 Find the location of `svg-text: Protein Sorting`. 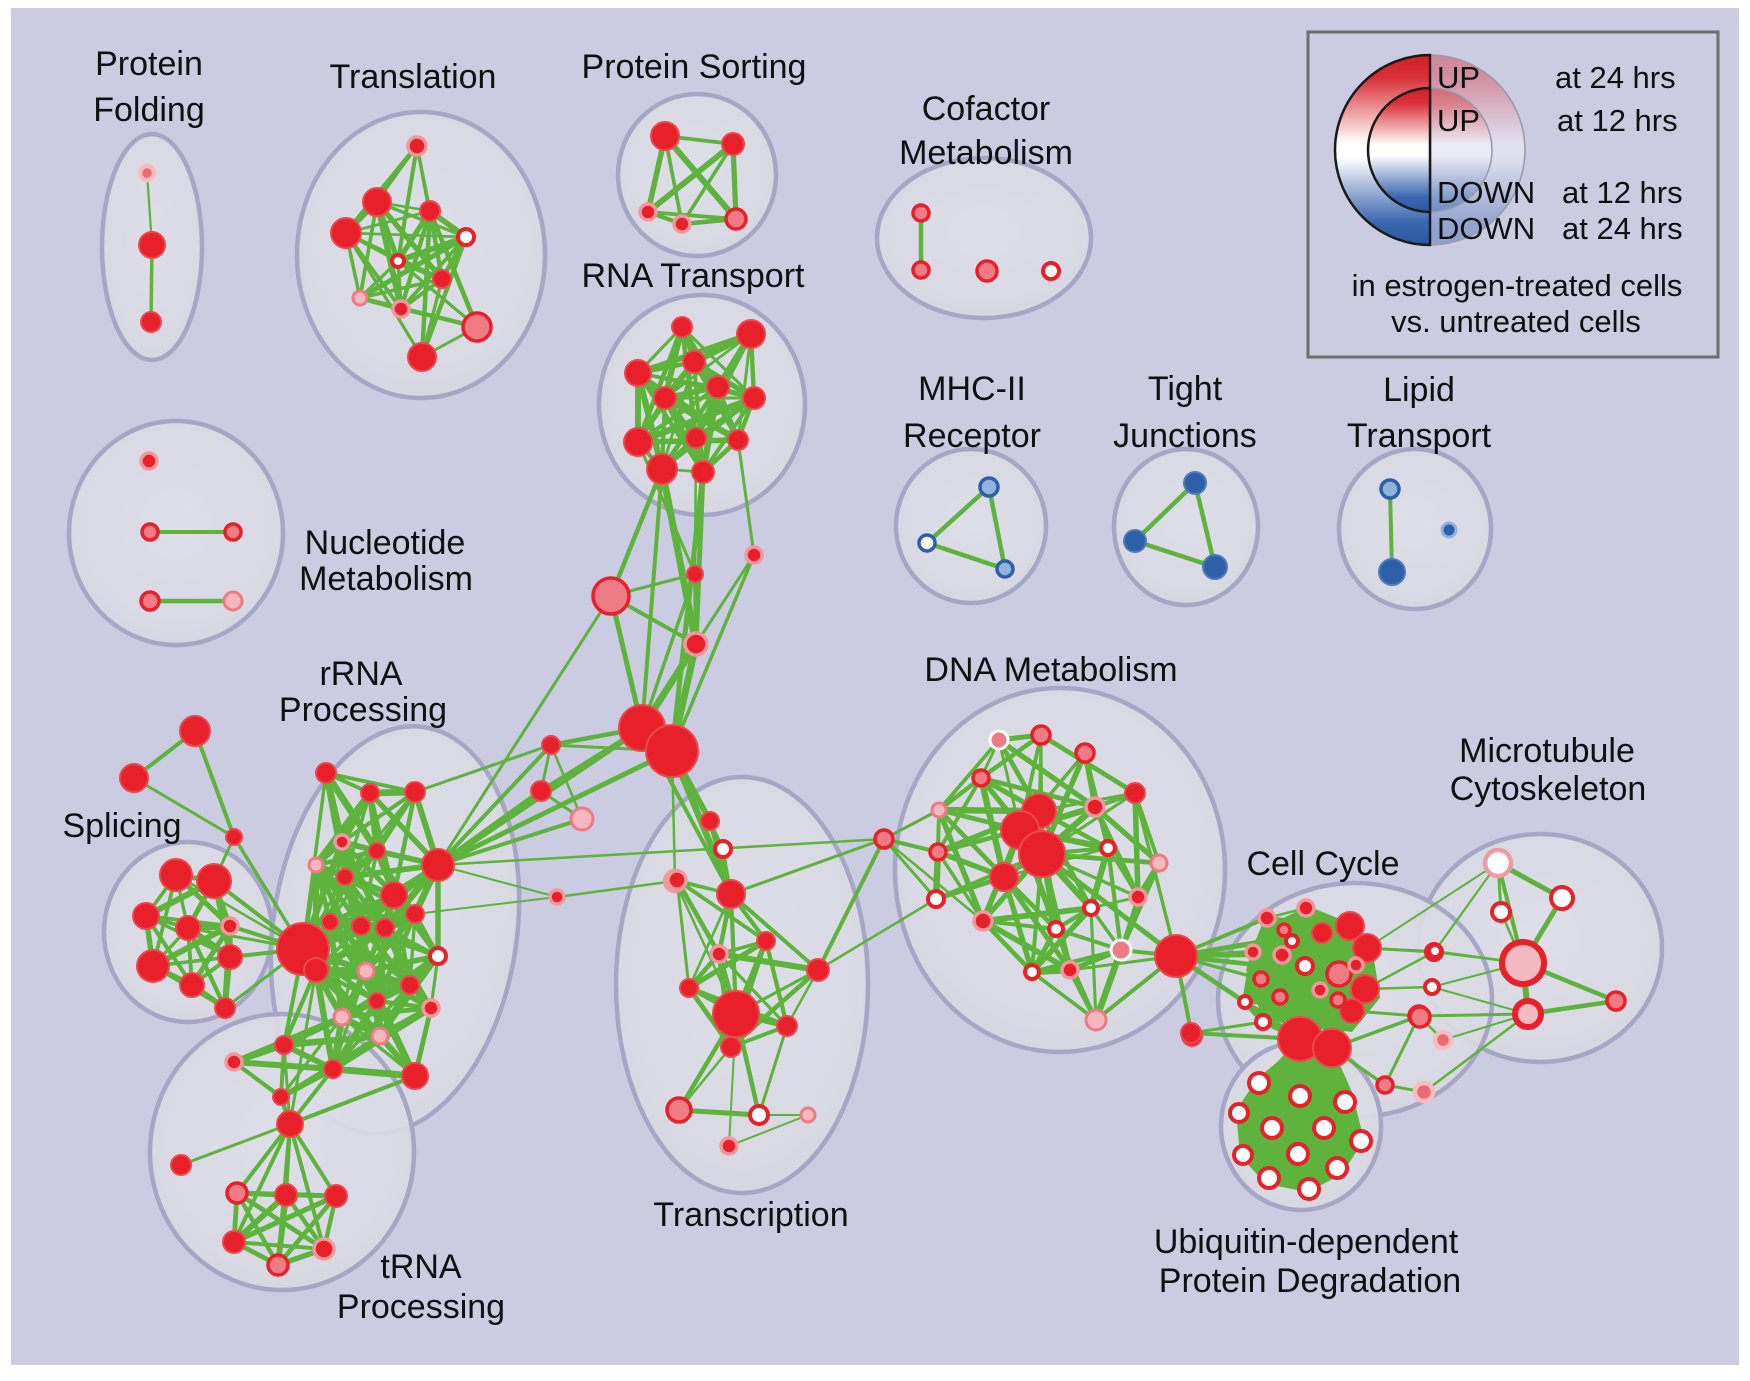

svg-text: Protein Sorting is located at coordinates (694, 67).